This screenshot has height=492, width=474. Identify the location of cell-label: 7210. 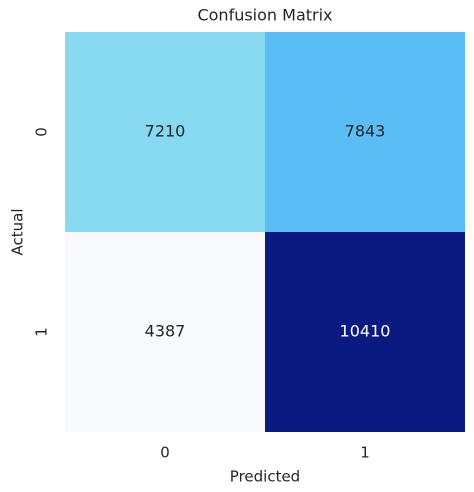
(165, 131).